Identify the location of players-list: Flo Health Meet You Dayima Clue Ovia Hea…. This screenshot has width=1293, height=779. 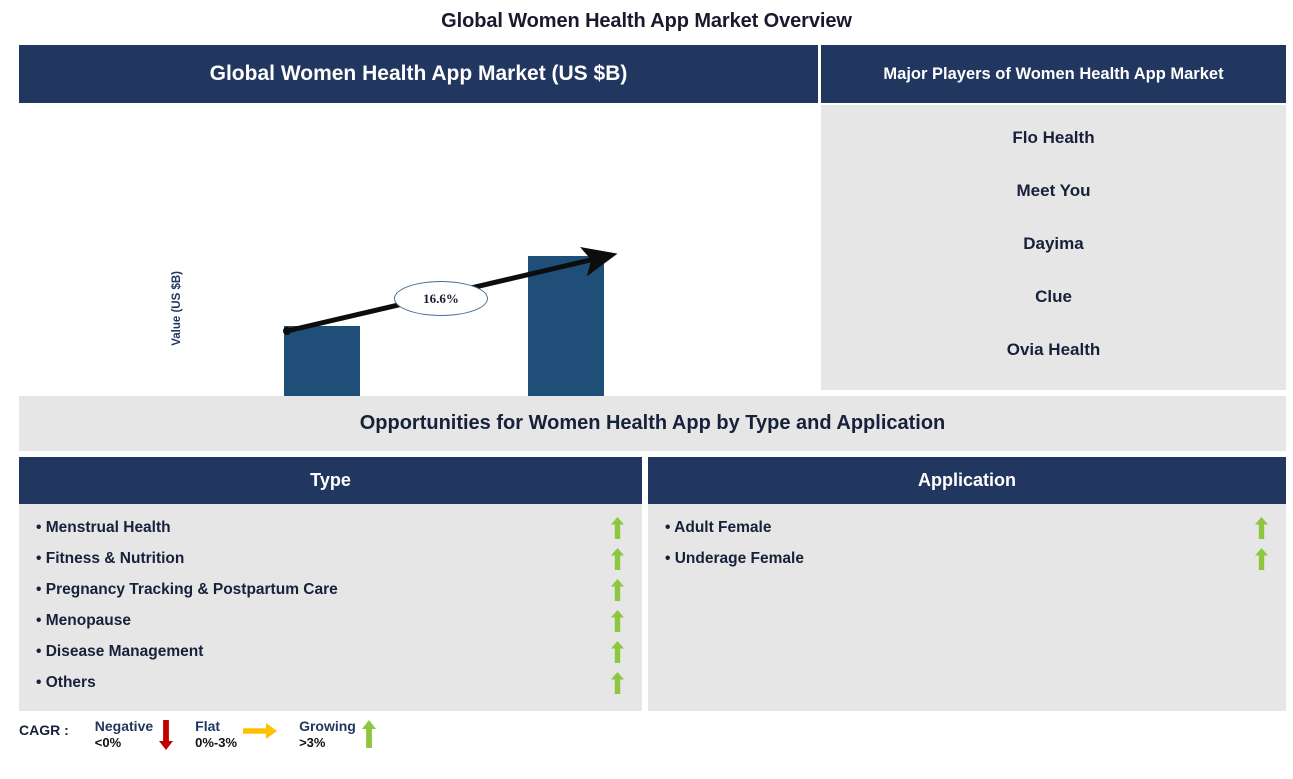
(1053, 247).